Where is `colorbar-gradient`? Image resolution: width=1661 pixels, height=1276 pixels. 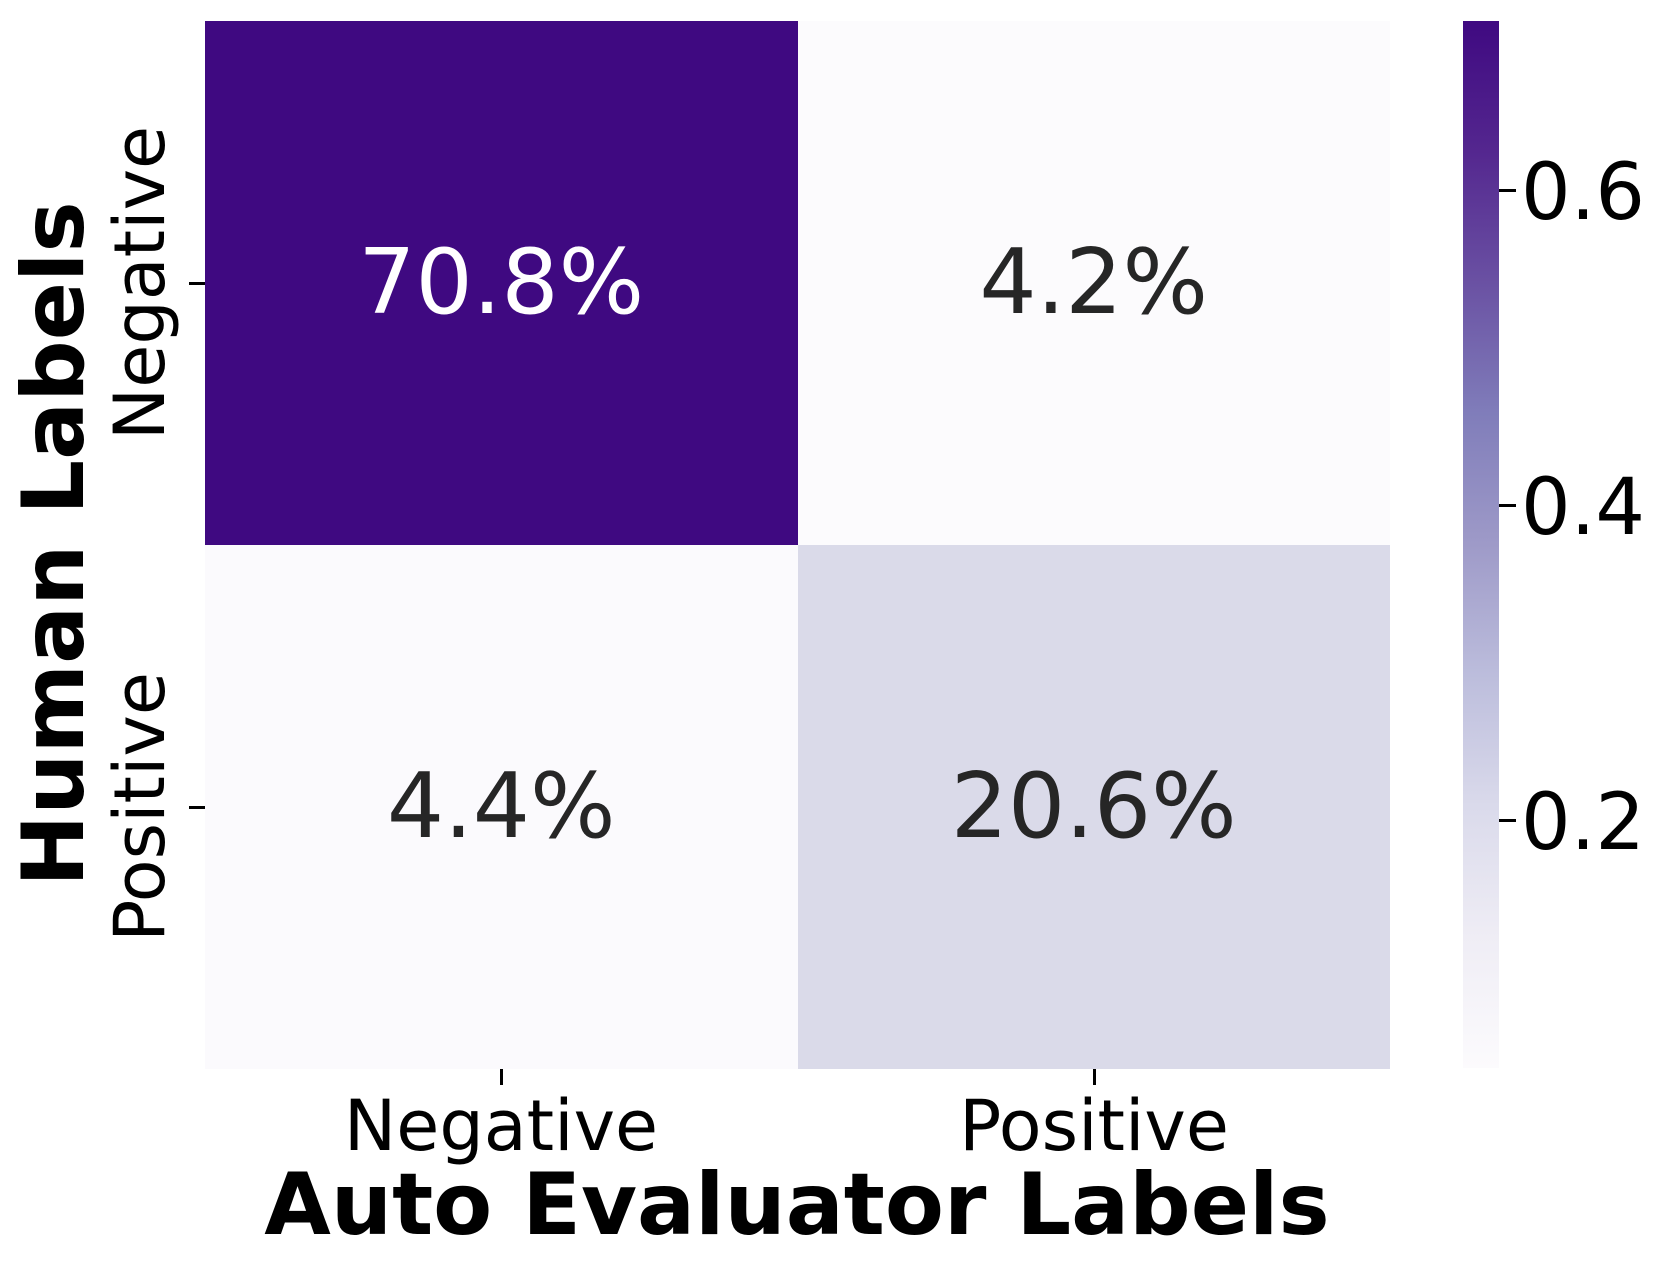 colorbar-gradient is located at coordinates (1481, 544).